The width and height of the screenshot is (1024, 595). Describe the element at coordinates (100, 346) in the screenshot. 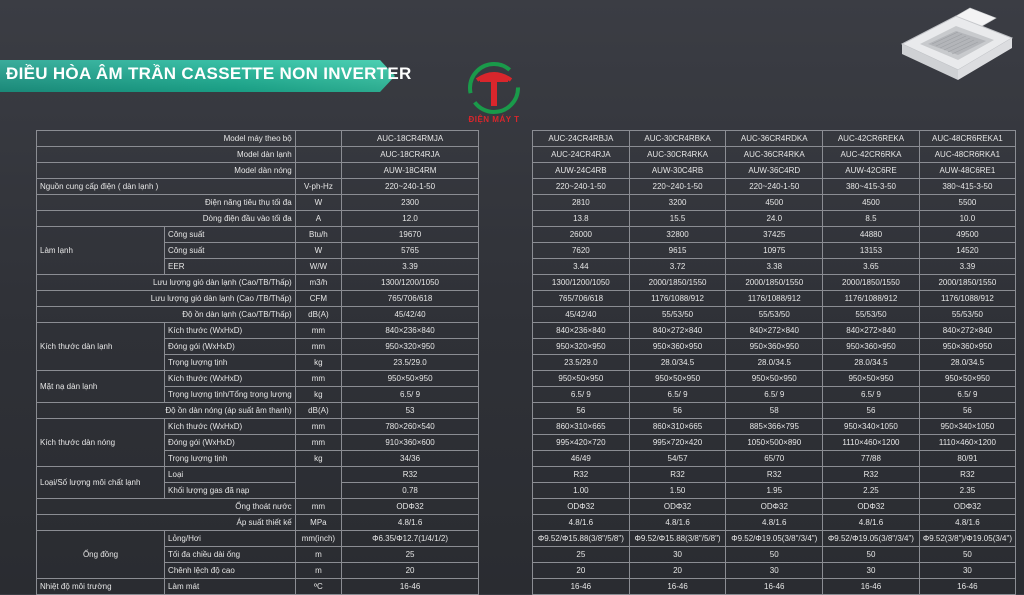

I see `group-label: Kích thước dàn lạnh` at that location.